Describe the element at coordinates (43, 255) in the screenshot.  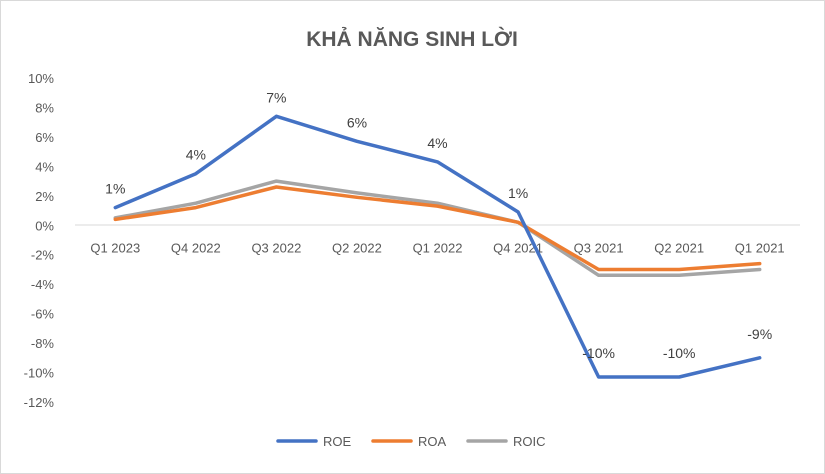
I see `y-tick-label: -2%` at that location.